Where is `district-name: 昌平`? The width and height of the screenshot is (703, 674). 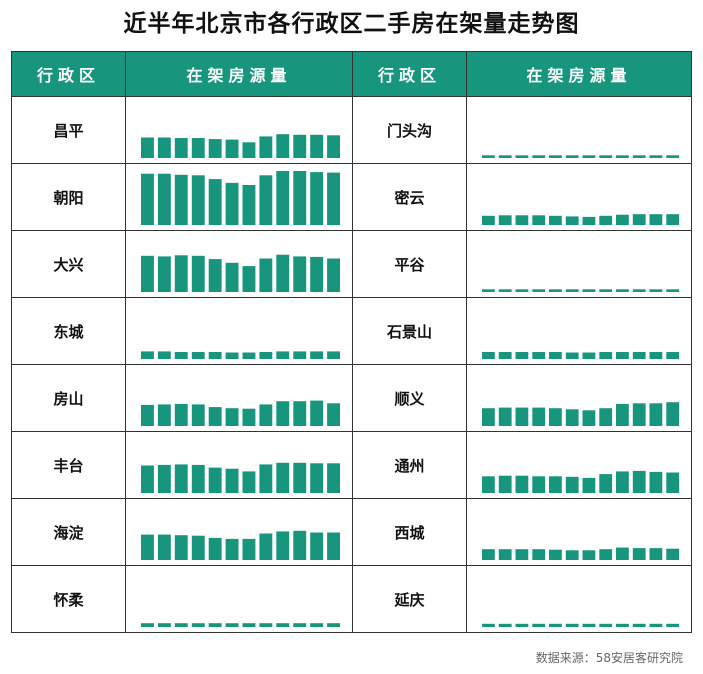
district-name: 昌平 is located at coordinates (68, 130).